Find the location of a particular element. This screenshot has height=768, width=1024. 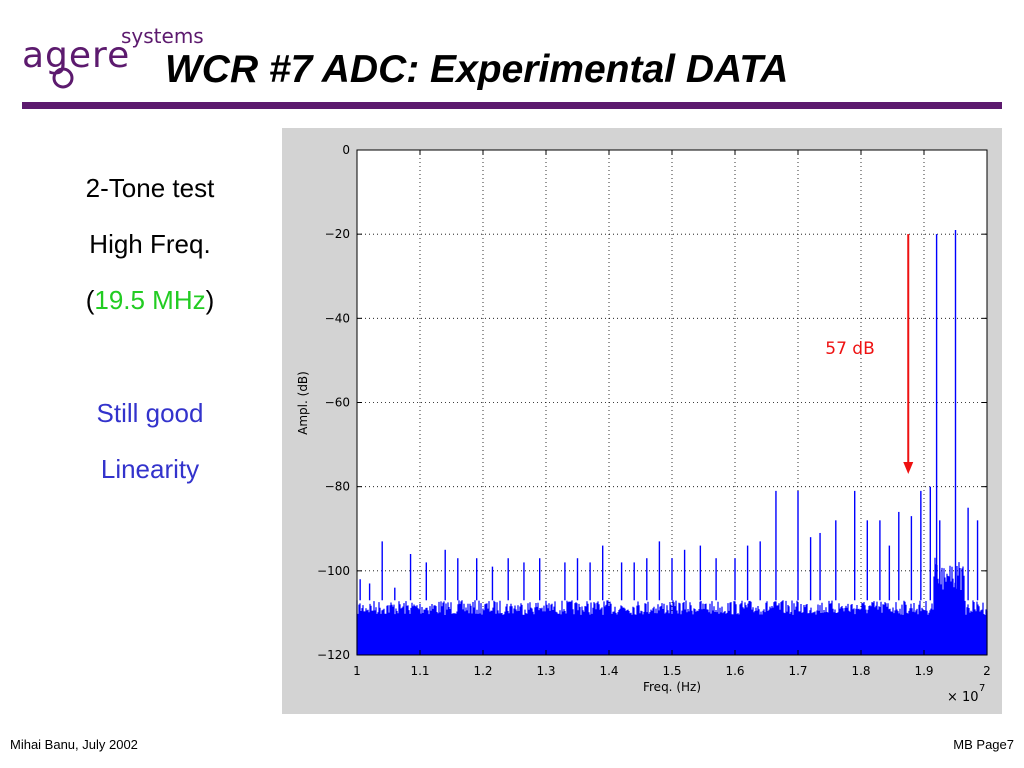

tone-lines is located at coordinates (946, 415).